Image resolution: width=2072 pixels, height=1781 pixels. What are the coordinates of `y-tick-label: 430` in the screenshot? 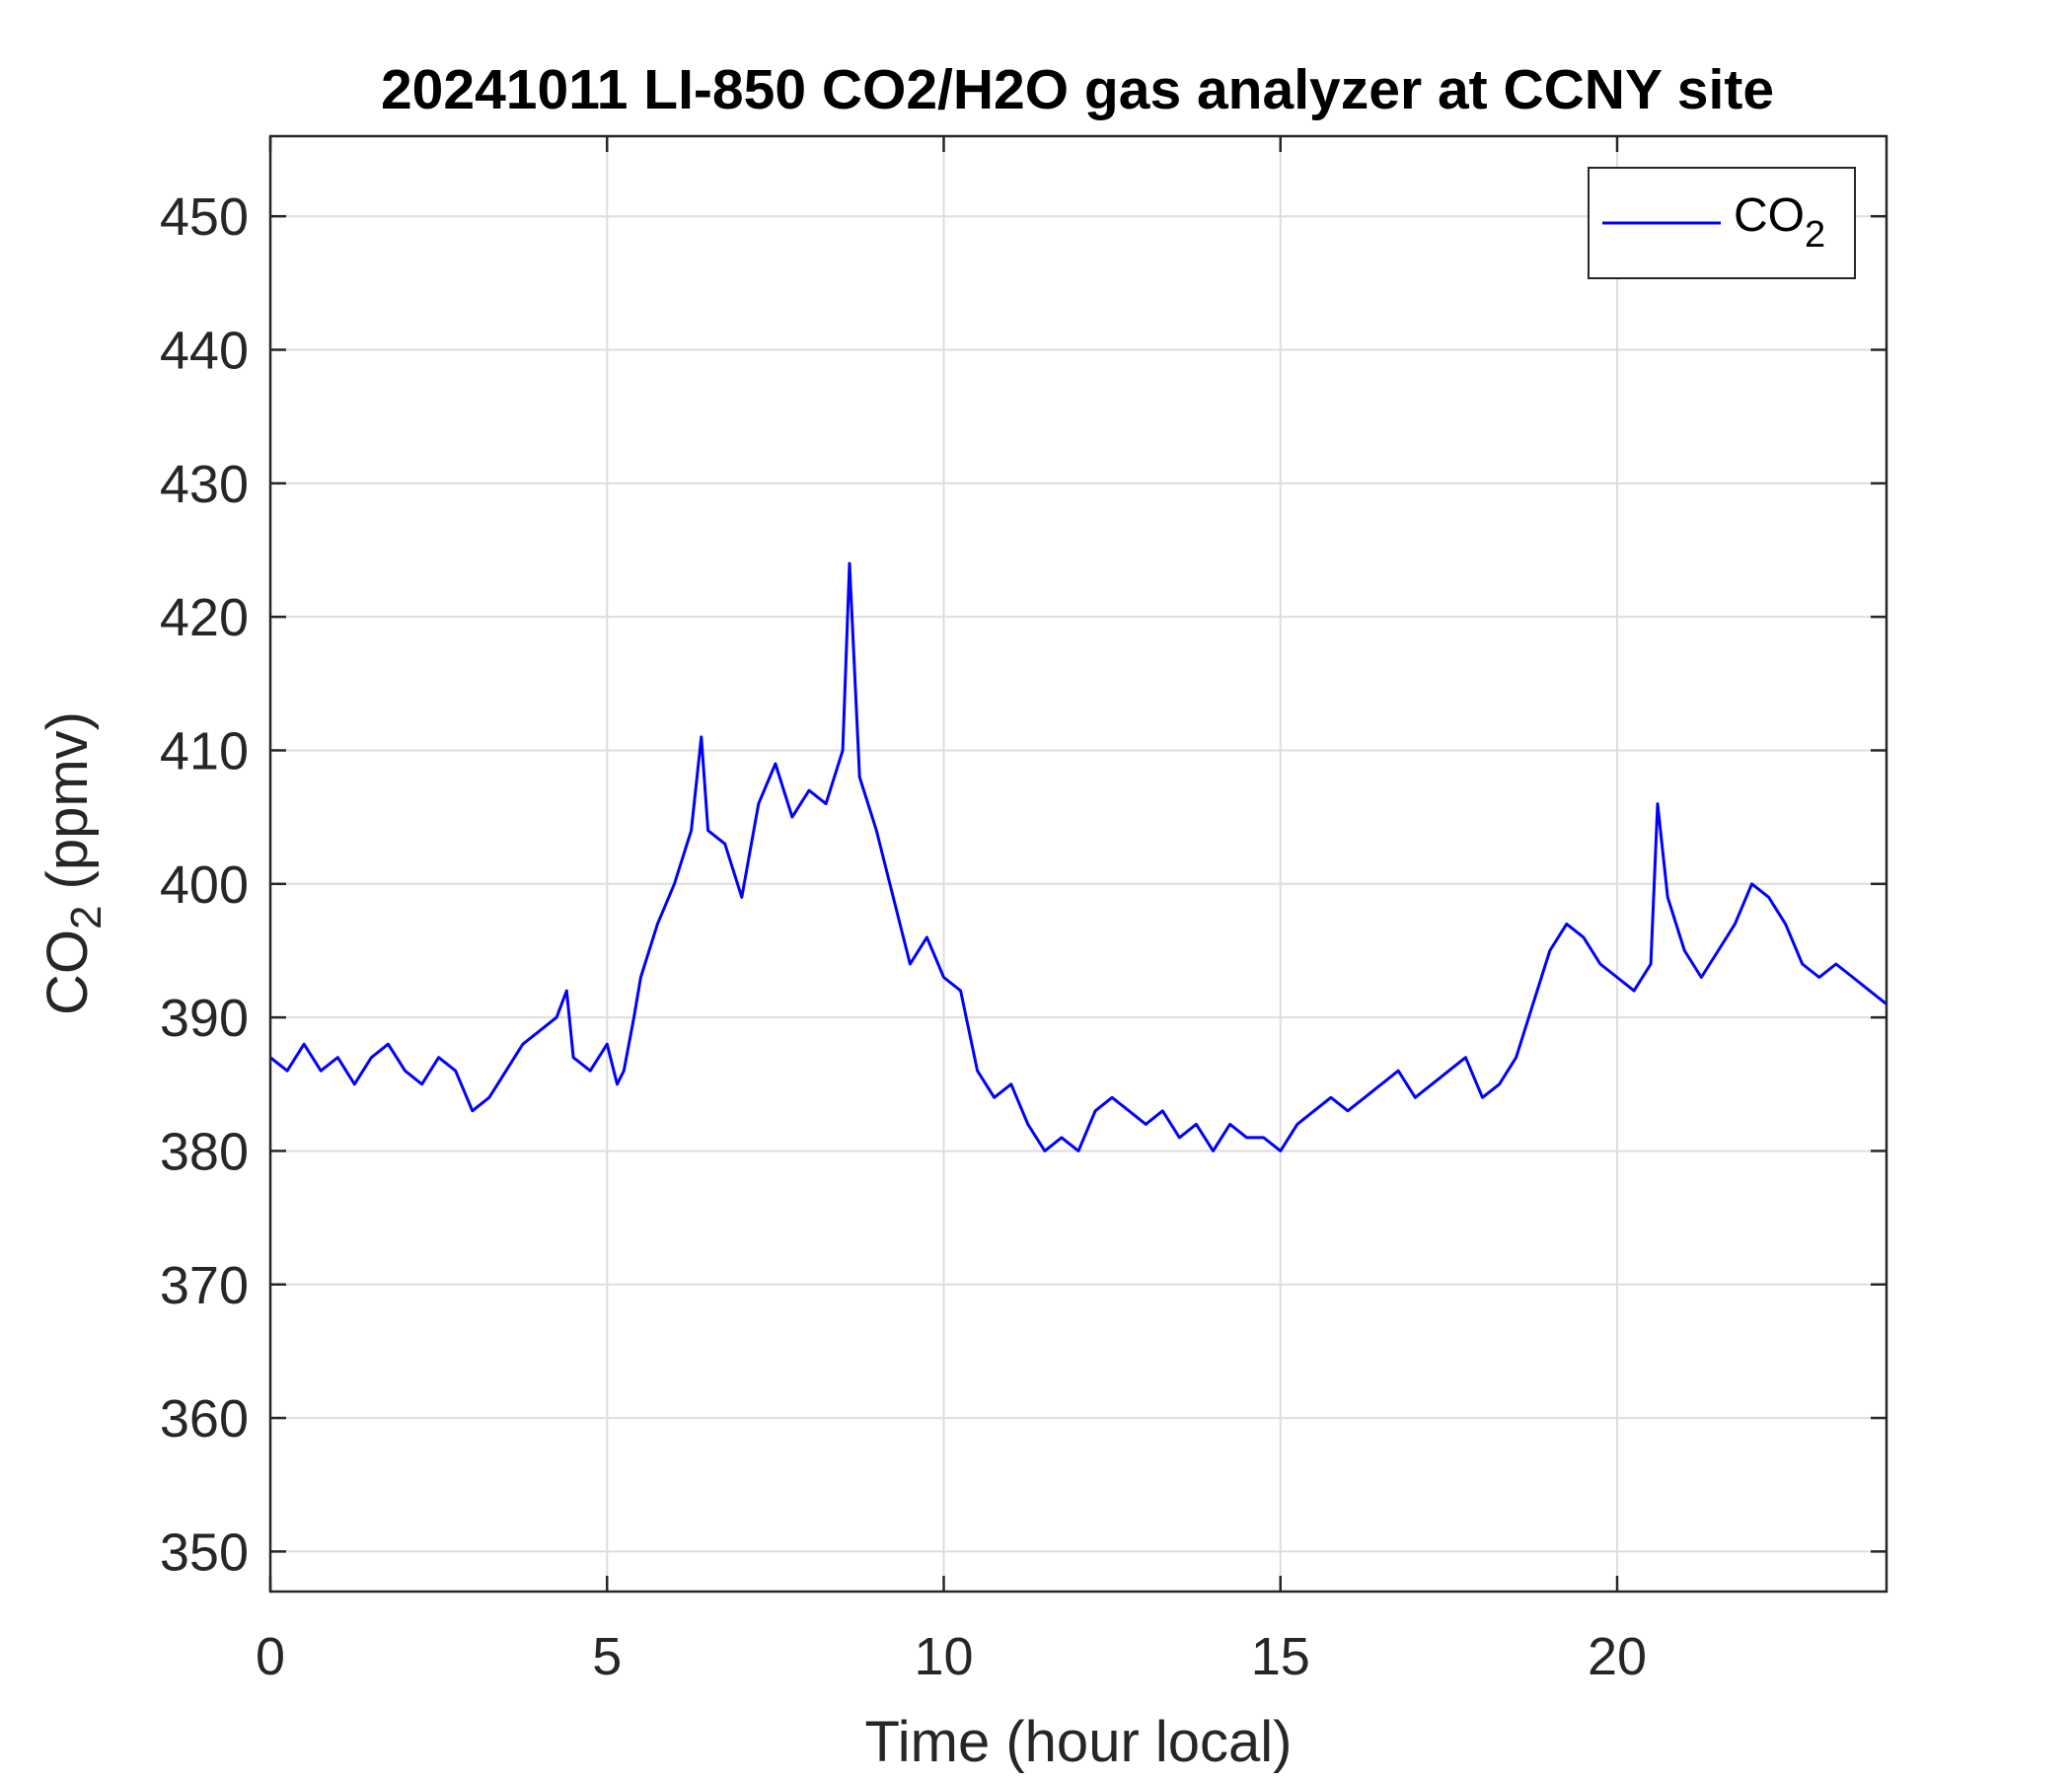 It's located at (205, 484).